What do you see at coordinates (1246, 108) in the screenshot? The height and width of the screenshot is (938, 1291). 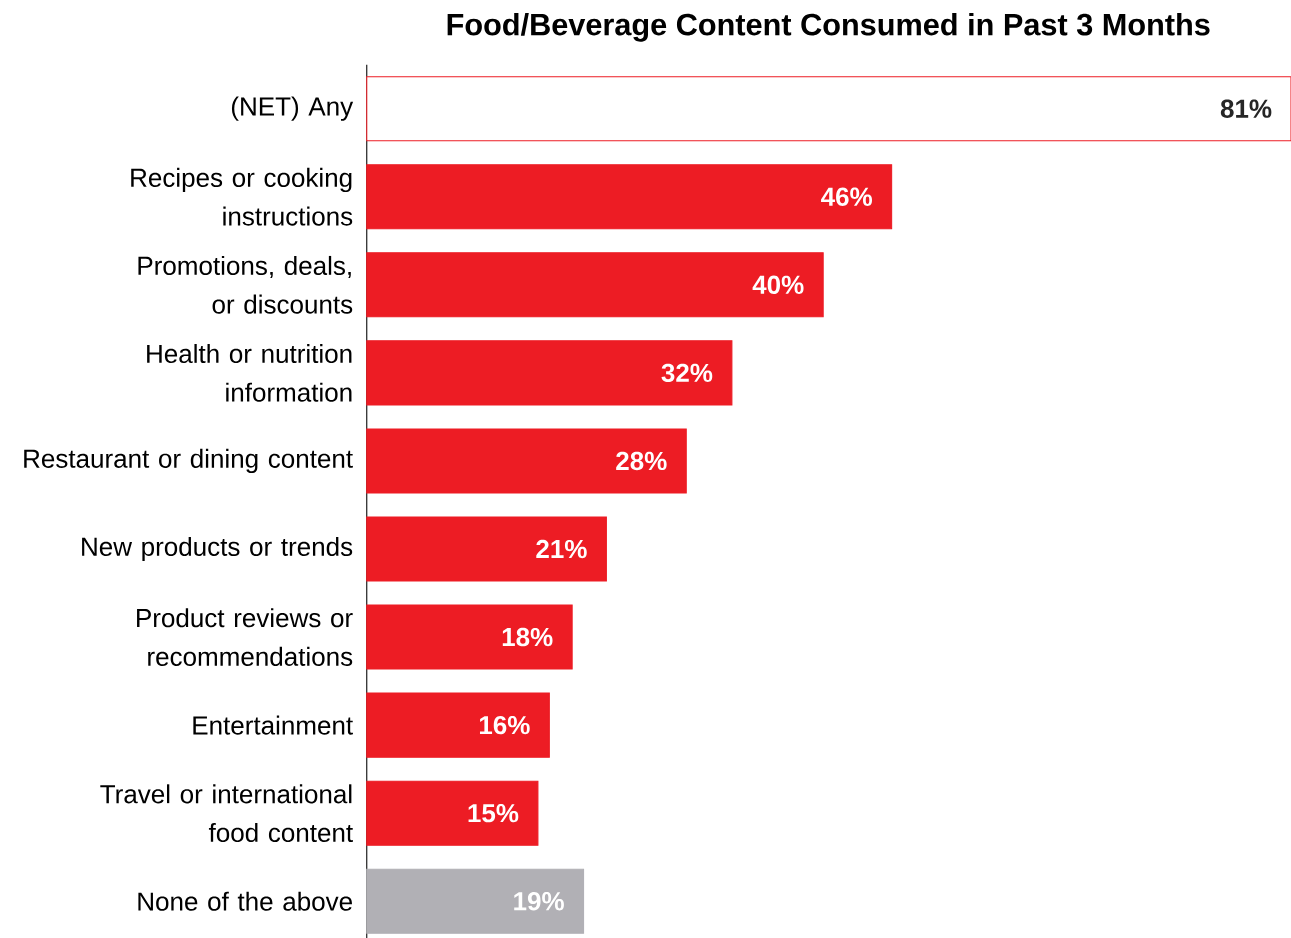 I see `data-label: 81%` at bounding box center [1246, 108].